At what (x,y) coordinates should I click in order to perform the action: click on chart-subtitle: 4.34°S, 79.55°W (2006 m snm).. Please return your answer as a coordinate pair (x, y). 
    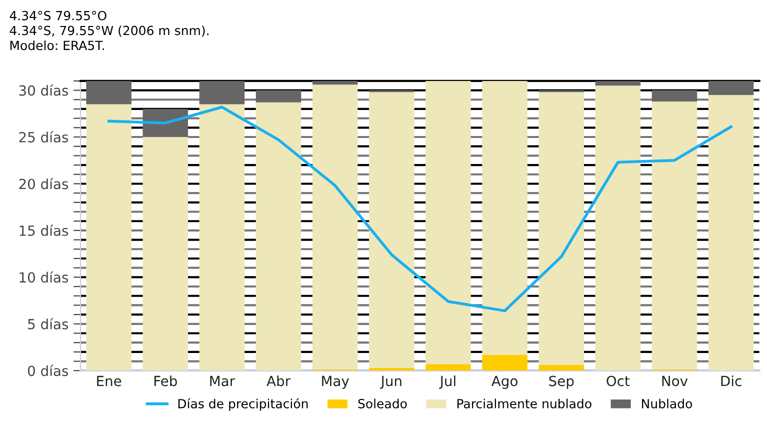
    Looking at the image, I should click on (109, 31).